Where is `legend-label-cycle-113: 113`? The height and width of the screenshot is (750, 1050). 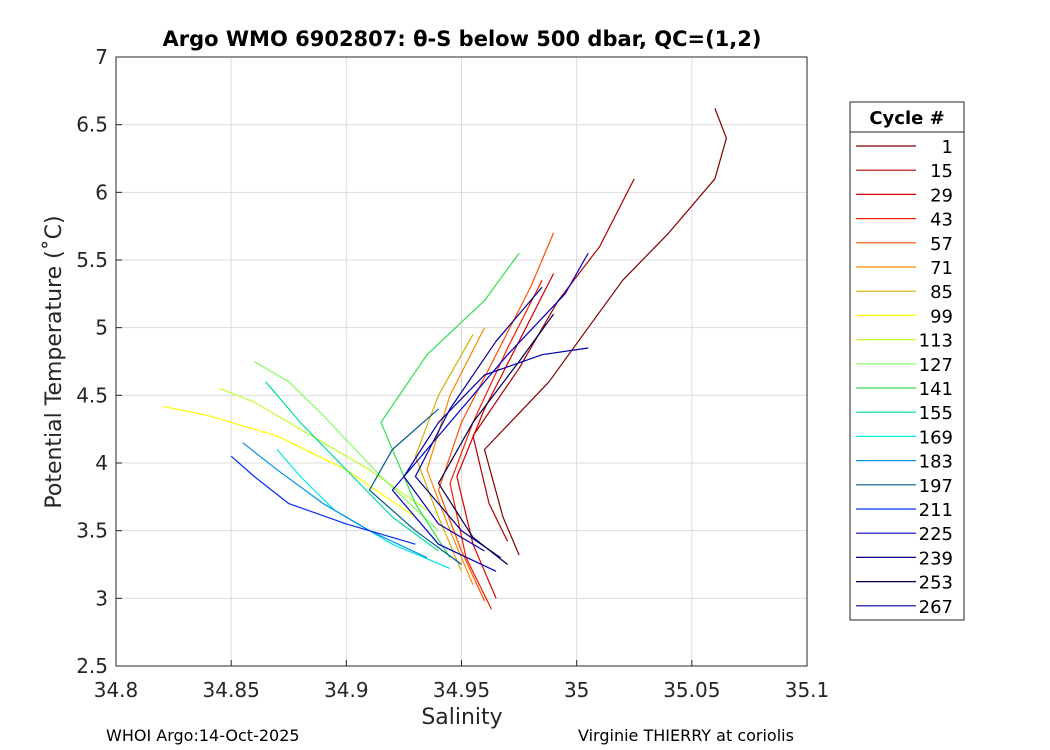 legend-label-cycle-113: 113 is located at coordinates (936, 341).